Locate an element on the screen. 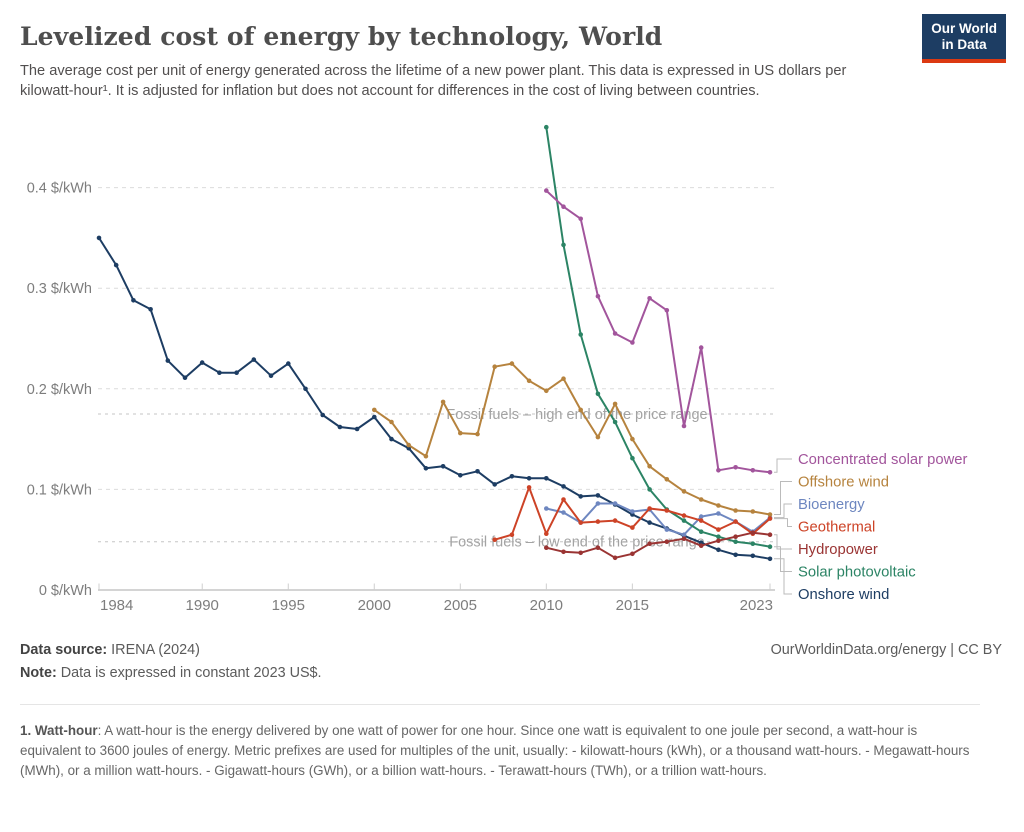 The height and width of the screenshot is (832, 1024). legend-label-solar_pv: Solar photovoltaic is located at coordinates (857, 573).